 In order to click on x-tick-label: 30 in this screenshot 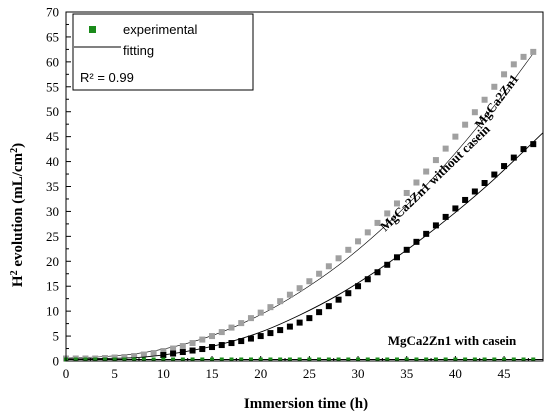, I will do `click(358, 373)`.